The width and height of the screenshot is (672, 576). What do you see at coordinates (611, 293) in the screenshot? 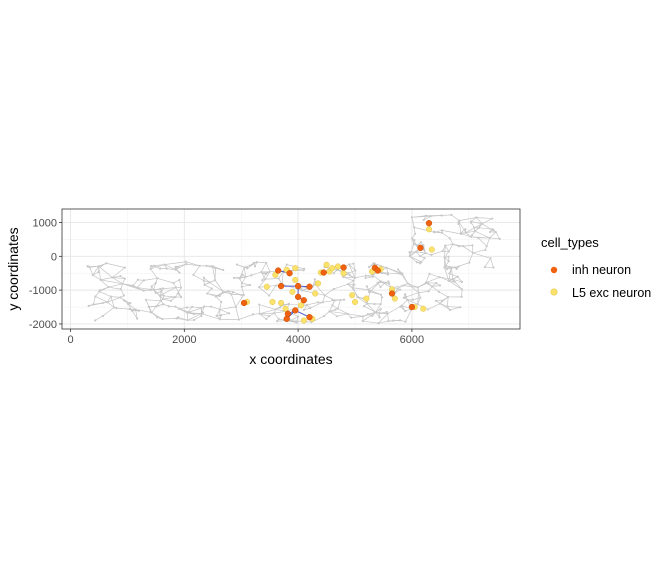
I see `legend-label-l5-exc-neuron: L5 exc neuron` at bounding box center [611, 293].